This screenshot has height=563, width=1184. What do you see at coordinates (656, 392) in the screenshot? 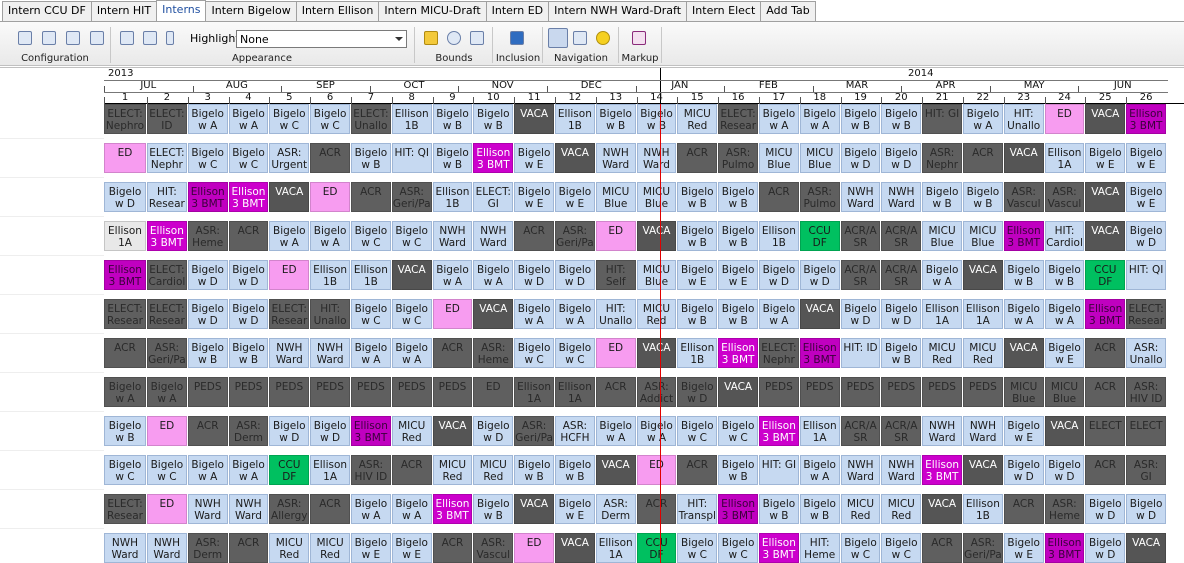
I see `schedule-cell: ASR: Addict` at bounding box center [656, 392].